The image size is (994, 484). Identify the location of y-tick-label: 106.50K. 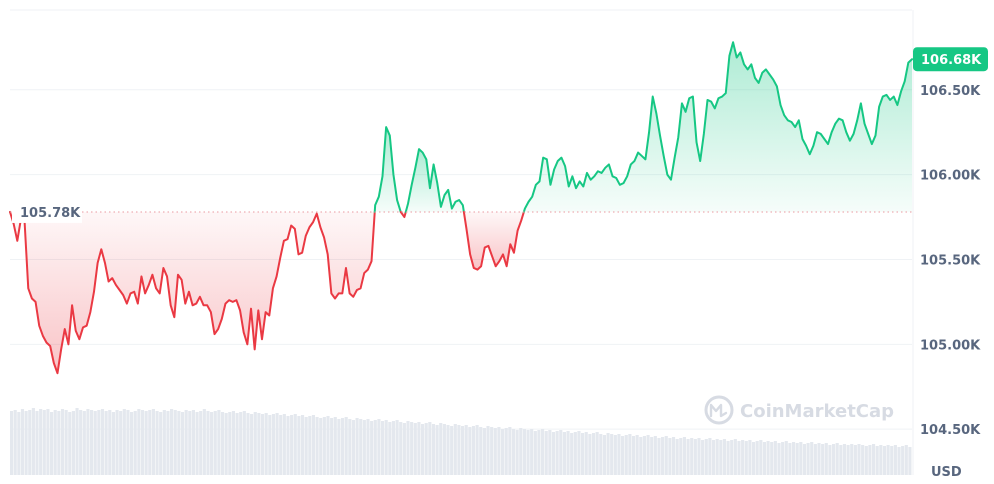
(950, 91).